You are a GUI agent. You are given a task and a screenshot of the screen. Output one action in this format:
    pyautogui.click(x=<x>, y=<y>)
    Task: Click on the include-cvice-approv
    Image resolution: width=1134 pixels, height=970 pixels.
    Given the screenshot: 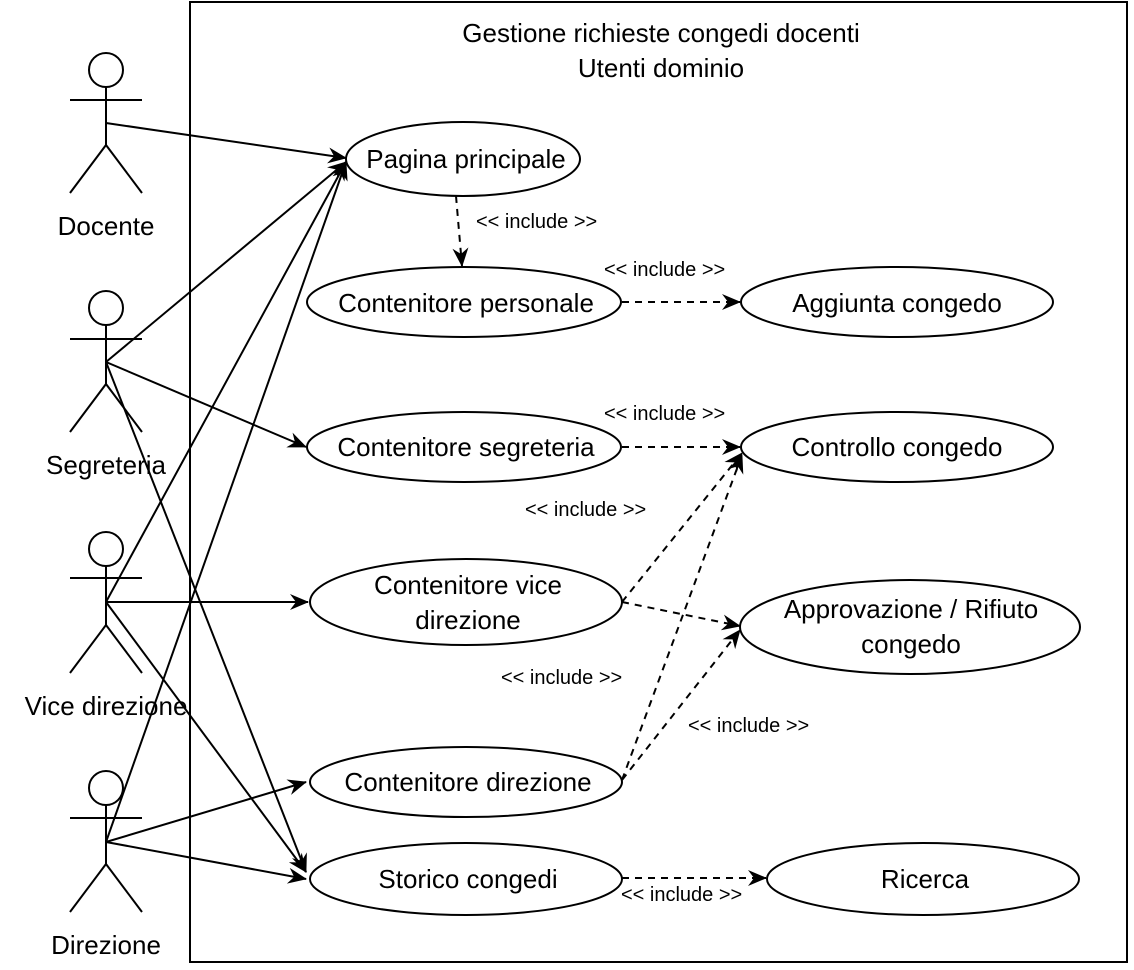 What is the action you would take?
    pyautogui.click(x=681, y=616)
    